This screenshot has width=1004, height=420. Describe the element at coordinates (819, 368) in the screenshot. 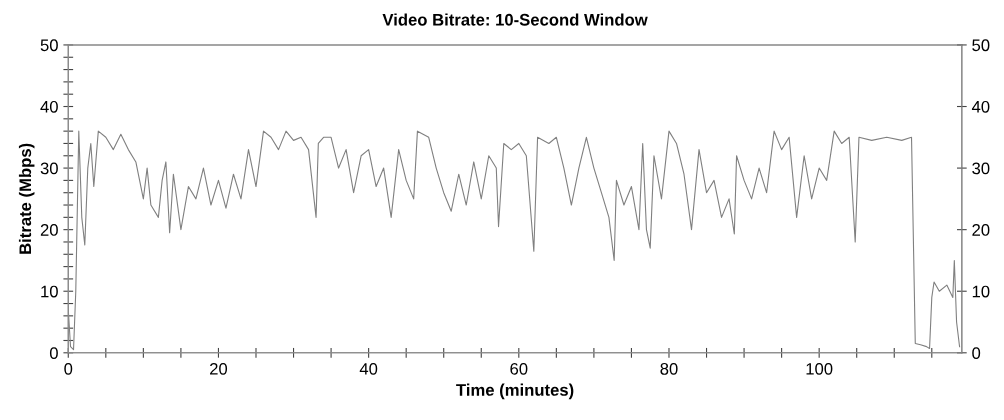

I see `x-tick-label: 100` at that location.